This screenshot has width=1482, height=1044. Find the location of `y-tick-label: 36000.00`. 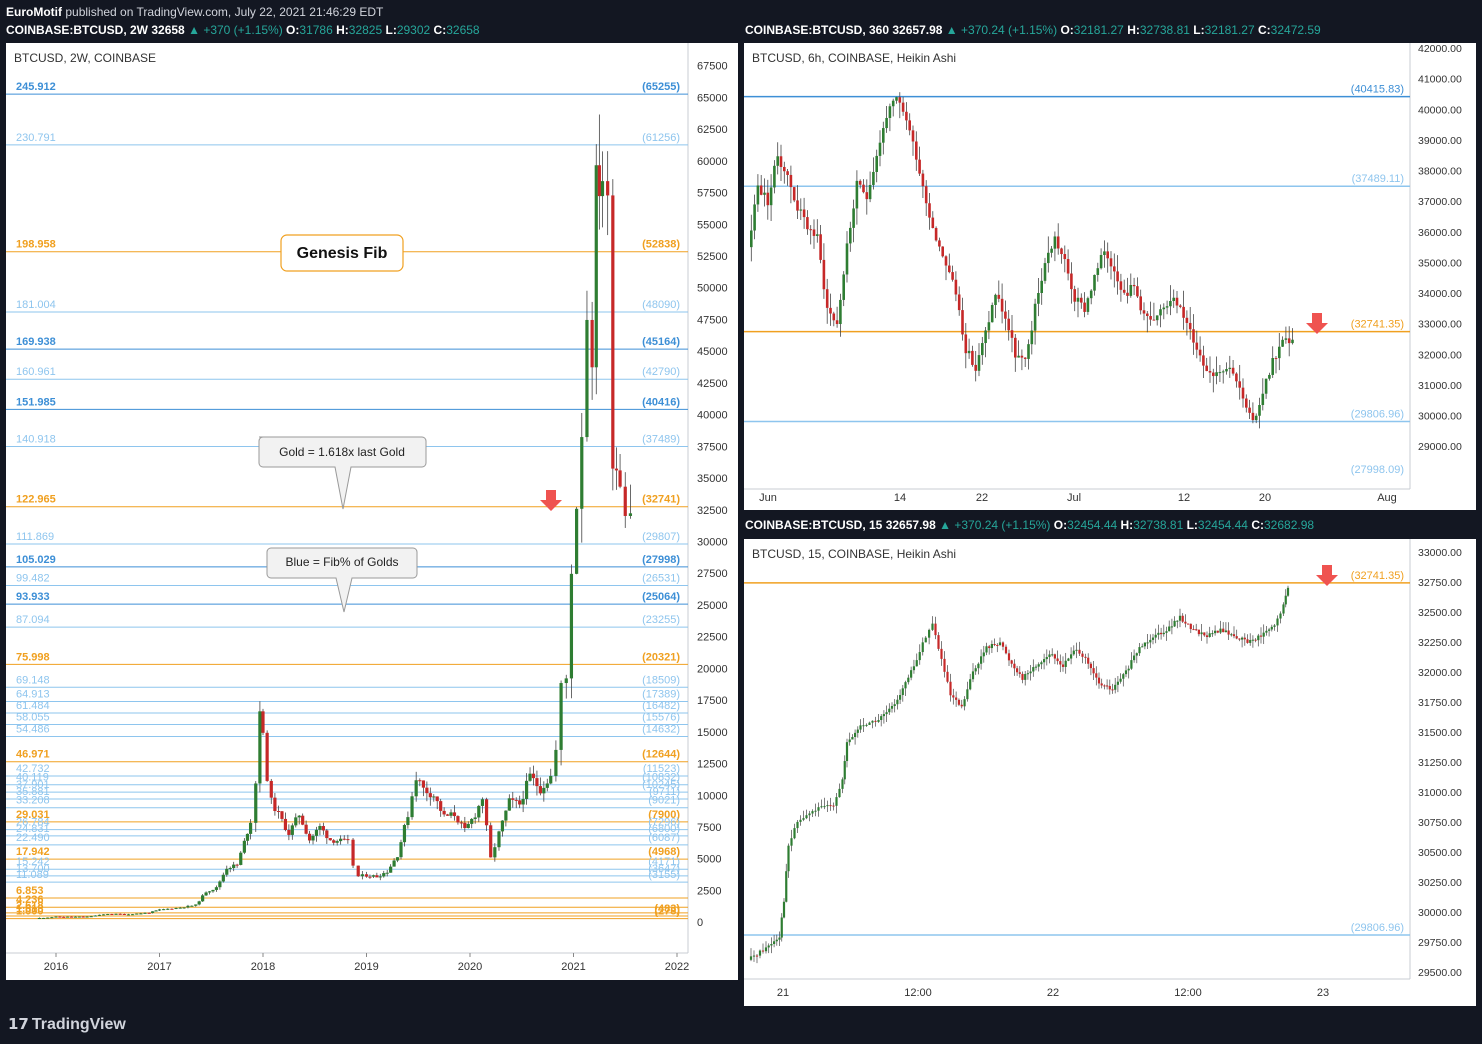

y-tick-label: 36000.00 is located at coordinates (1440, 233).